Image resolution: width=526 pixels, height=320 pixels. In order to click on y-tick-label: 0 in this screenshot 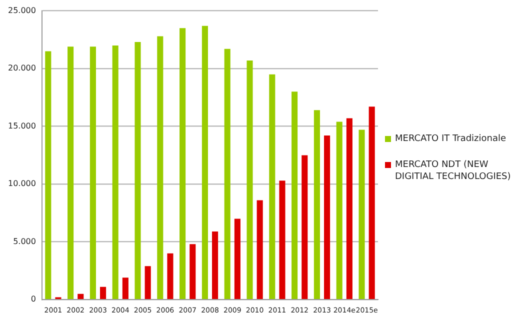, I will do `click(33, 299)`.